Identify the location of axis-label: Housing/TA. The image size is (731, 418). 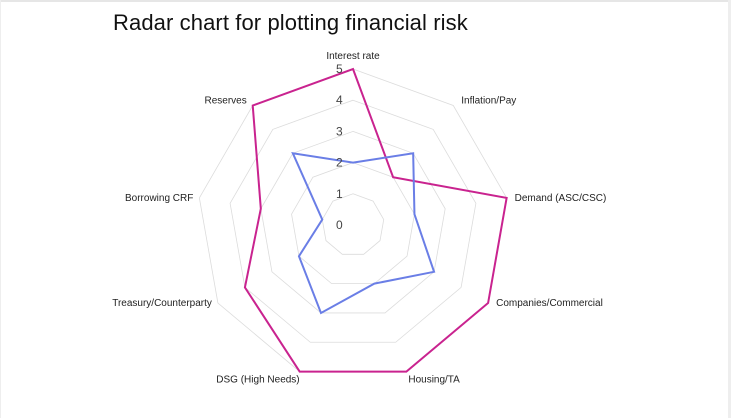
(434, 380).